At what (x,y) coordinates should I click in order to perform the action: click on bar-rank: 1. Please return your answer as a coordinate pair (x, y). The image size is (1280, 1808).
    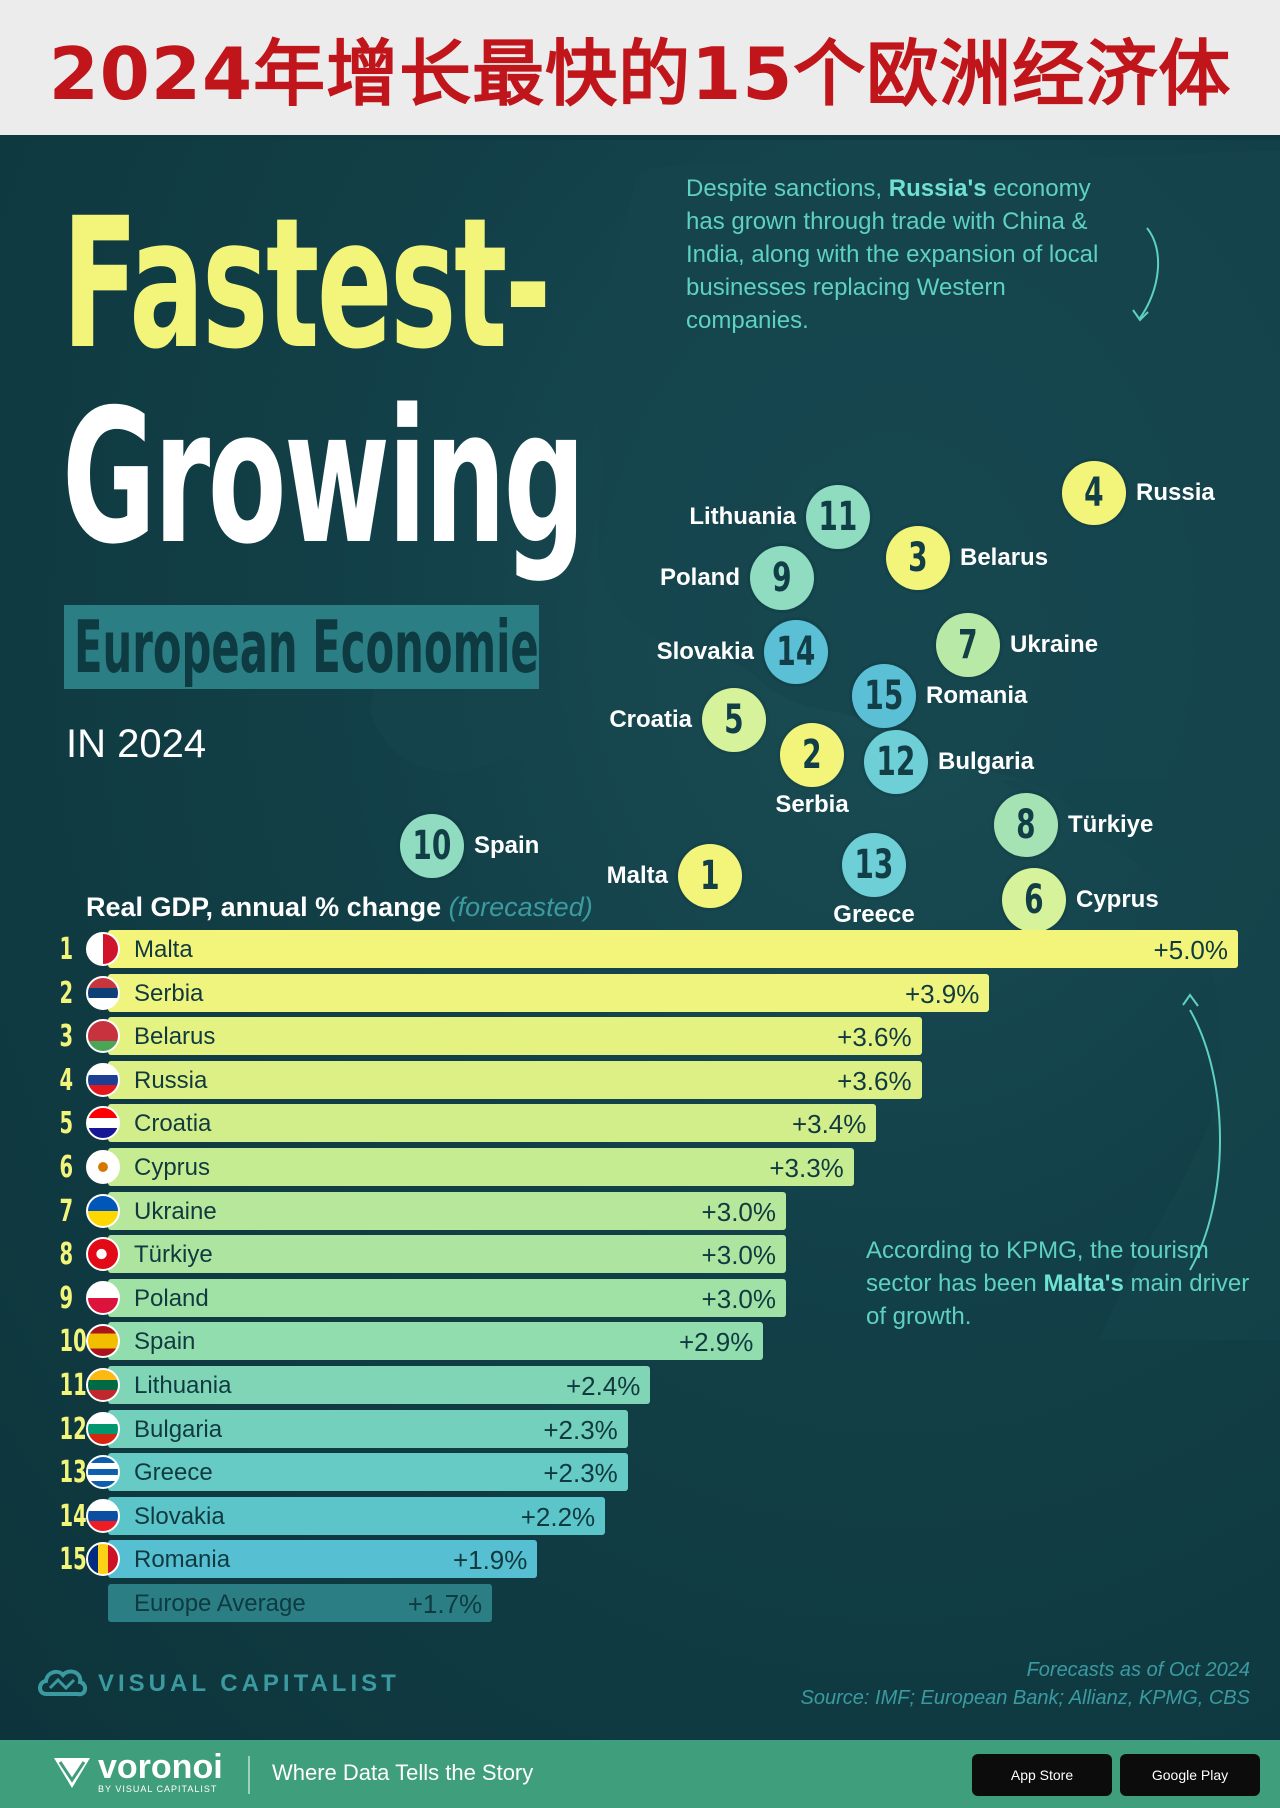
    Looking at the image, I should click on (66, 949).